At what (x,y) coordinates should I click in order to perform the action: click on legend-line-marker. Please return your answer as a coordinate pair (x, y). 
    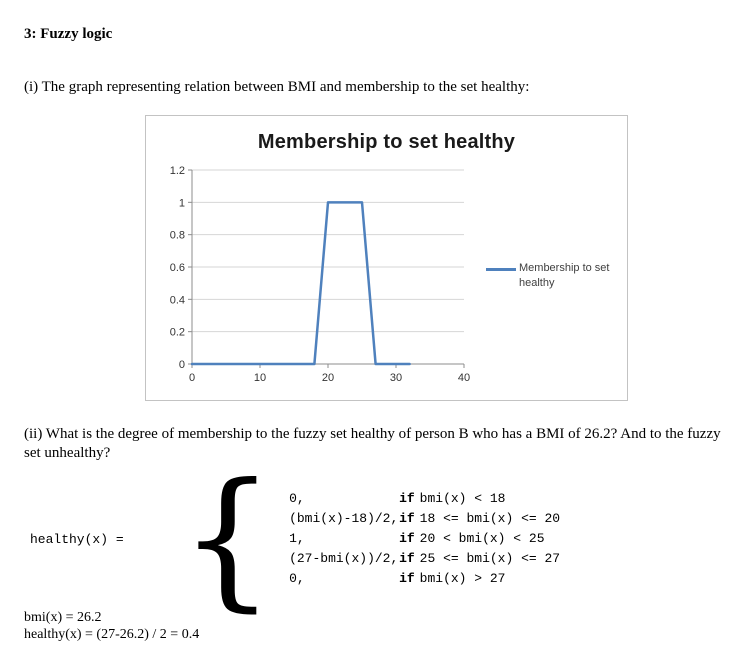
    Looking at the image, I should click on (501, 270).